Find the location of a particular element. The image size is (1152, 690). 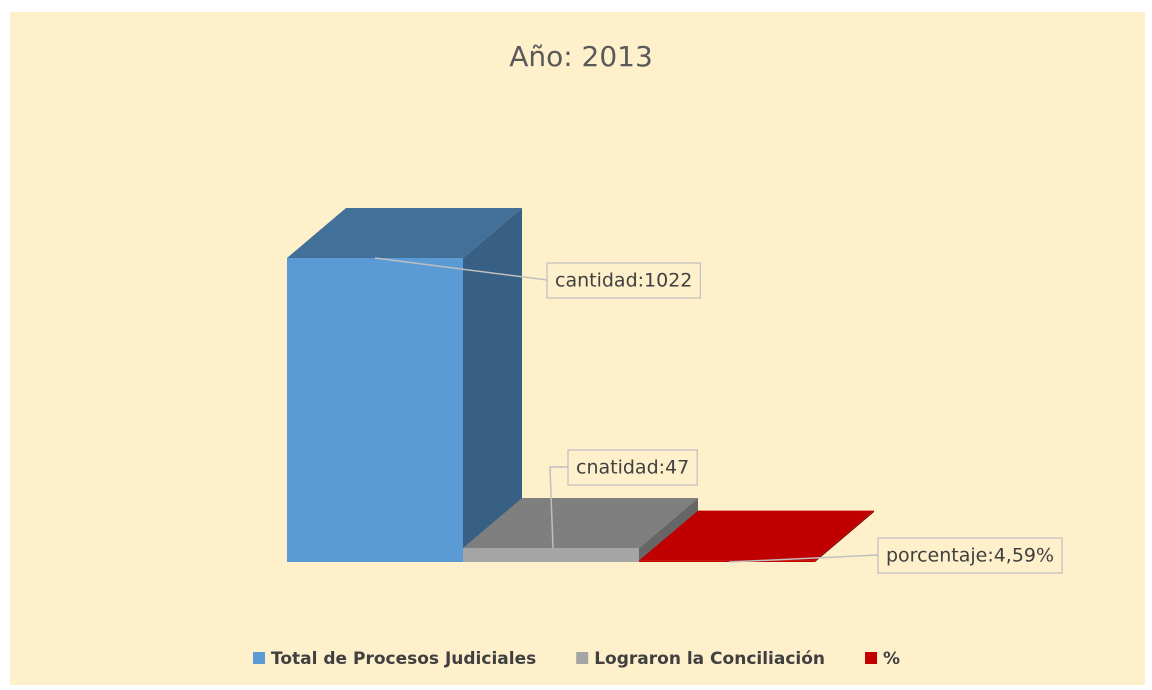

chart-title: Año: 2013 is located at coordinates (581, 56).